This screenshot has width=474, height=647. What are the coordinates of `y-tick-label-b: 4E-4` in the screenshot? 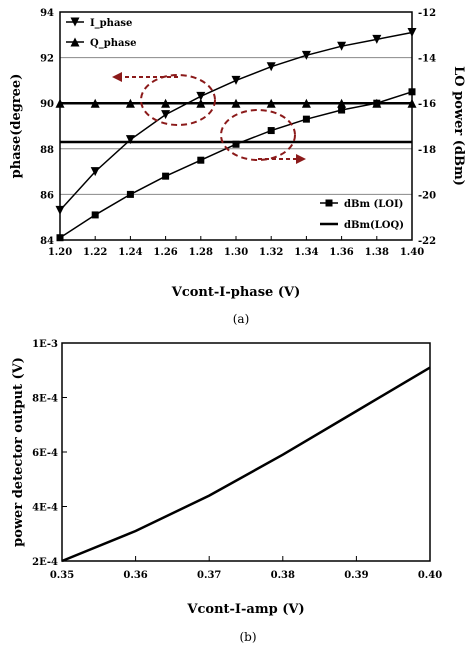 It's located at (45, 508).